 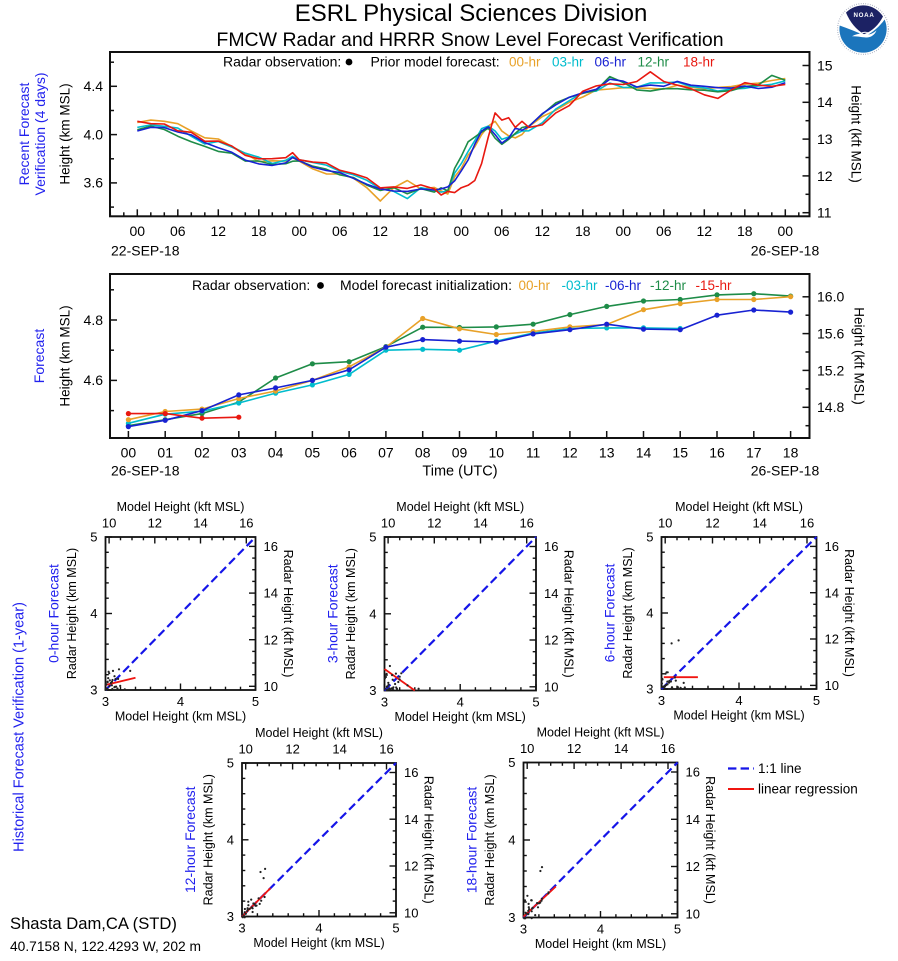 What do you see at coordinates (654, 62) in the screenshot?
I see `svg-text: 12-hr` at bounding box center [654, 62].